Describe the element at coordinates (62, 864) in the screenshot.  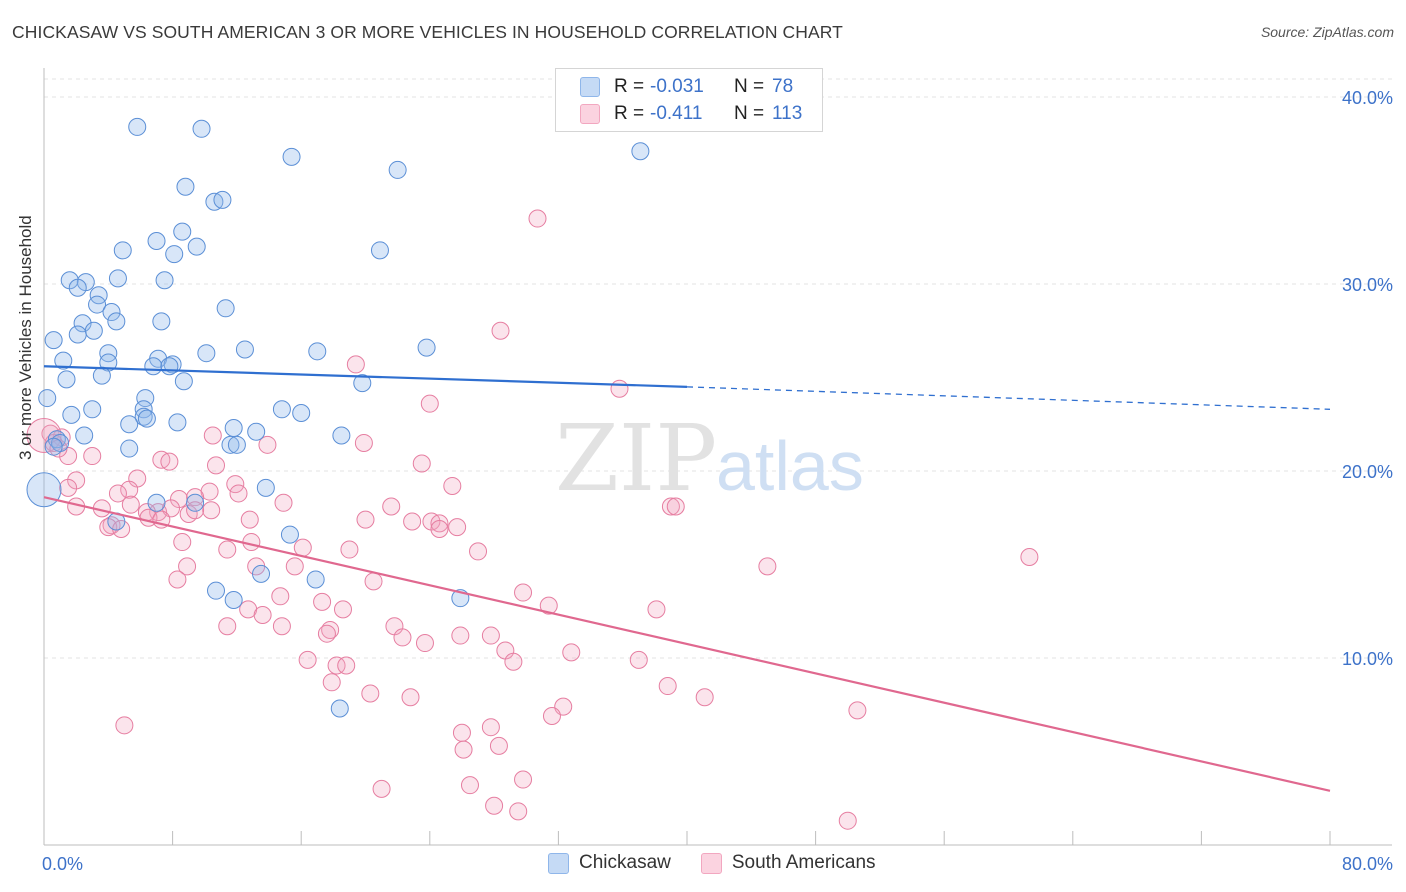
I see `x-tick-label: 0.0%` at that location.